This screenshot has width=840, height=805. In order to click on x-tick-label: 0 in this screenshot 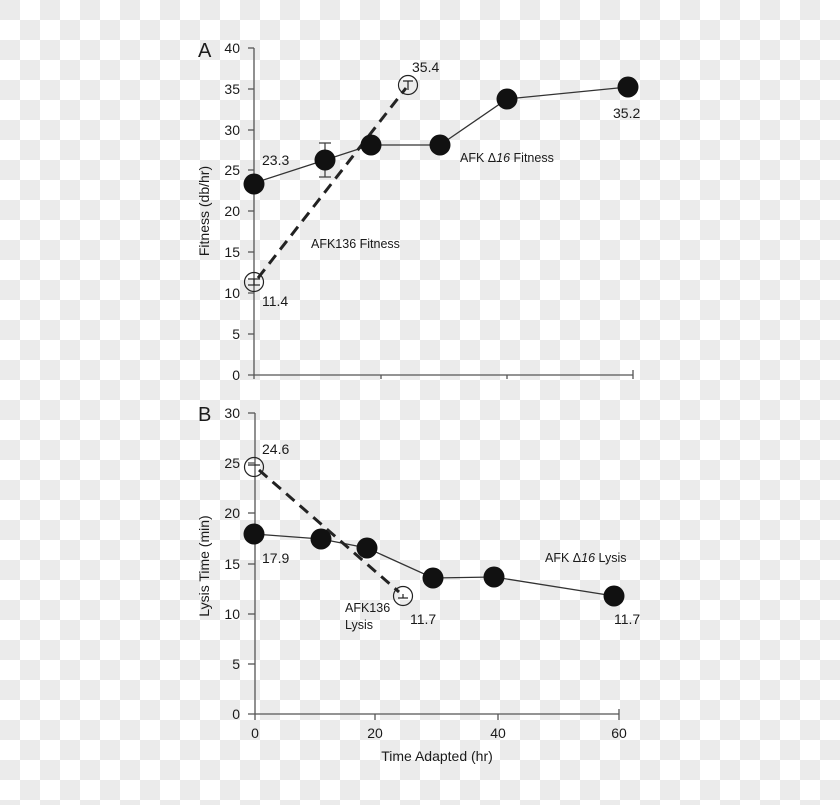, I will do `click(255, 733)`.